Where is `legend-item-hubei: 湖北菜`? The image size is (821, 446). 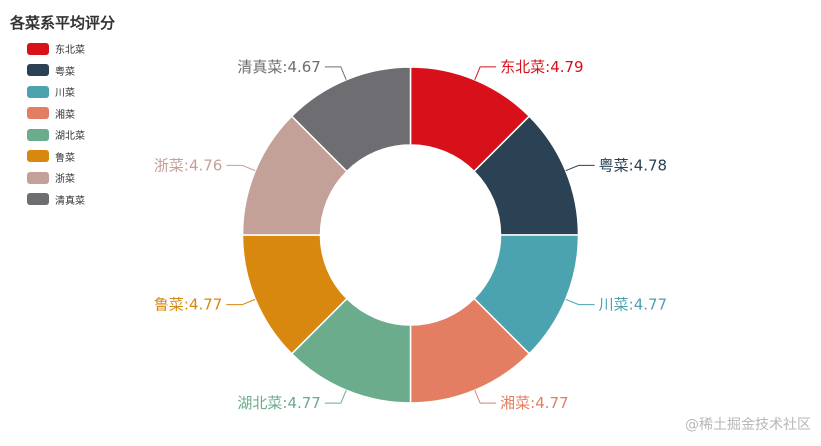
legend-item-hubei: 湖北菜 is located at coordinates (56, 135).